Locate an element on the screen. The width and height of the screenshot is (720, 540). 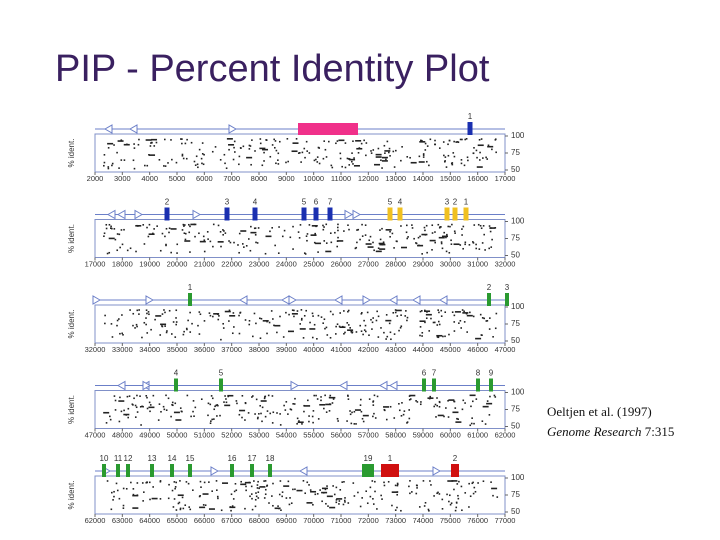
x-tick-label: 12000 is located at coordinates (368, 178).